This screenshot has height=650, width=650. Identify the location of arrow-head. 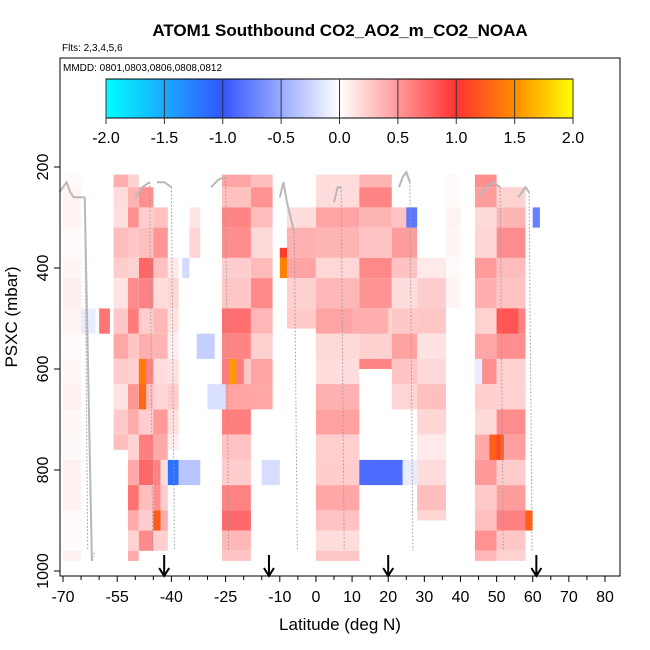
(388, 572).